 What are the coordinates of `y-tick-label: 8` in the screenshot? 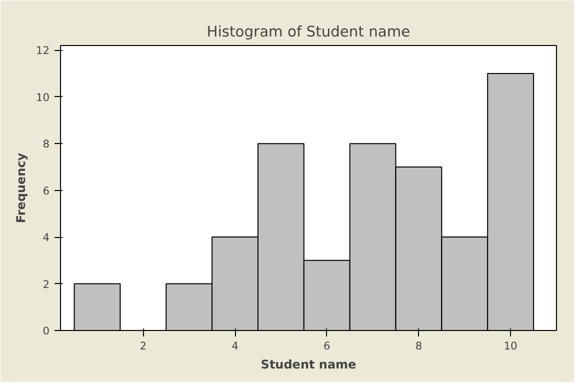 It's located at (46, 144).